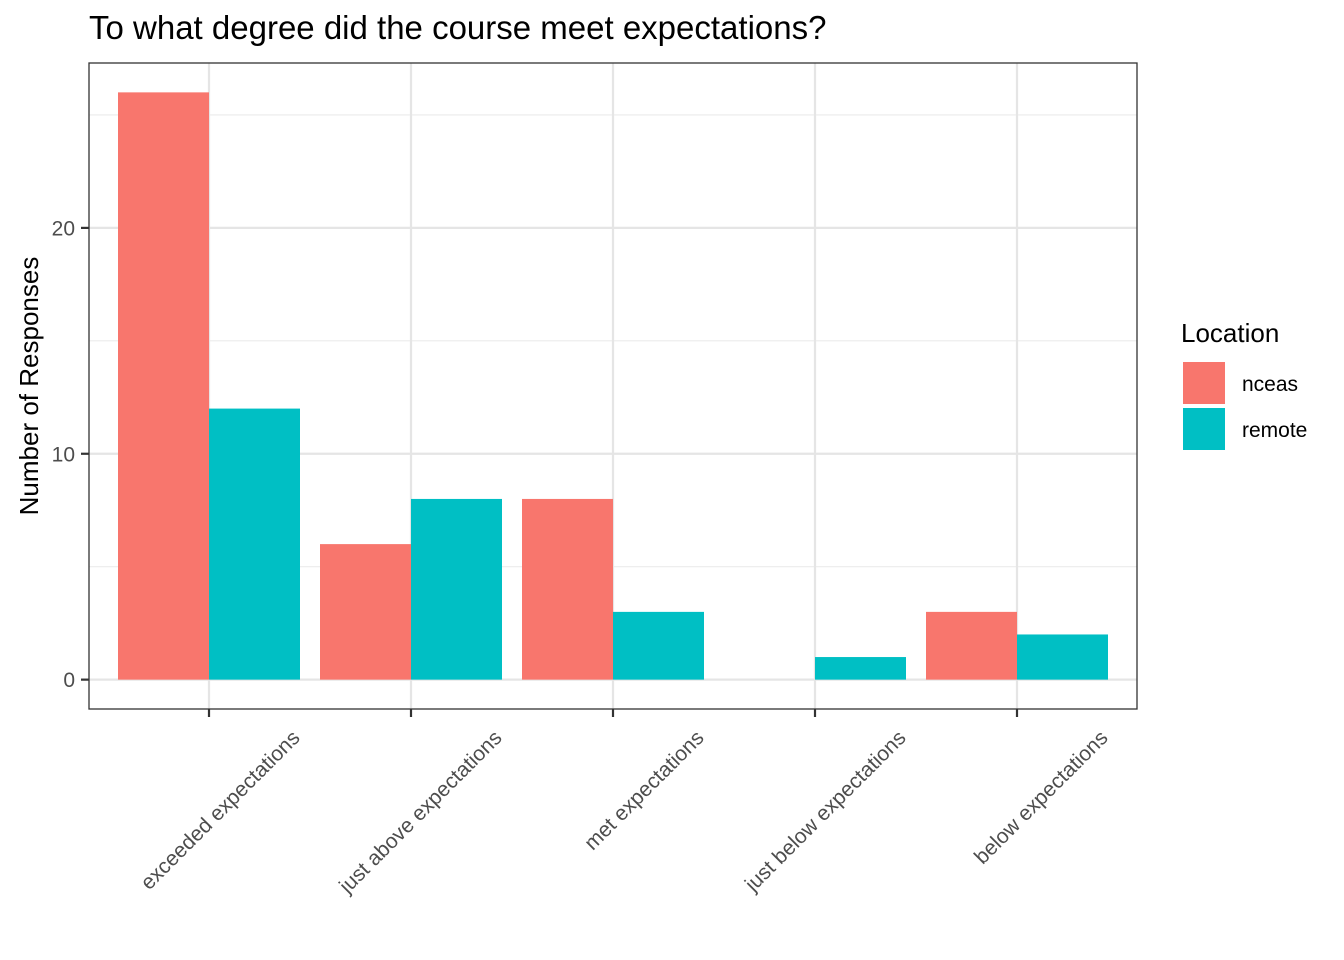 This screenshot has height=960, width=1344. Describe the element at coordinates (1204, 383) in the screenshot. I see `legend-key-nceas` at that location.